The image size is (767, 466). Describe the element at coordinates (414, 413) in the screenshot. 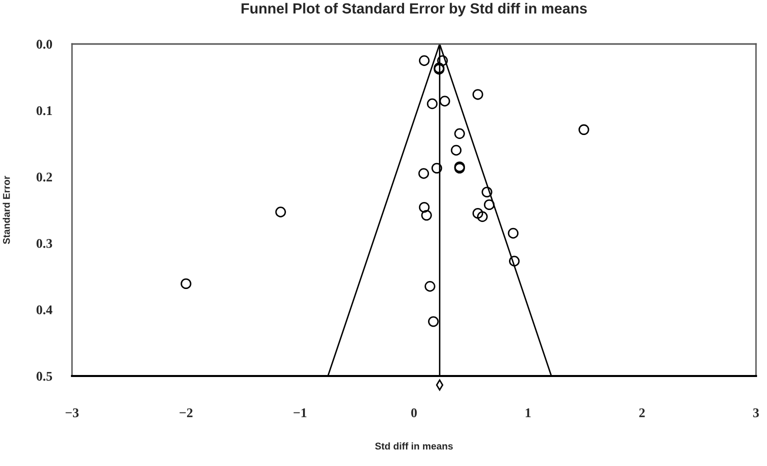

I see `x-tick-label: 0` at that location.